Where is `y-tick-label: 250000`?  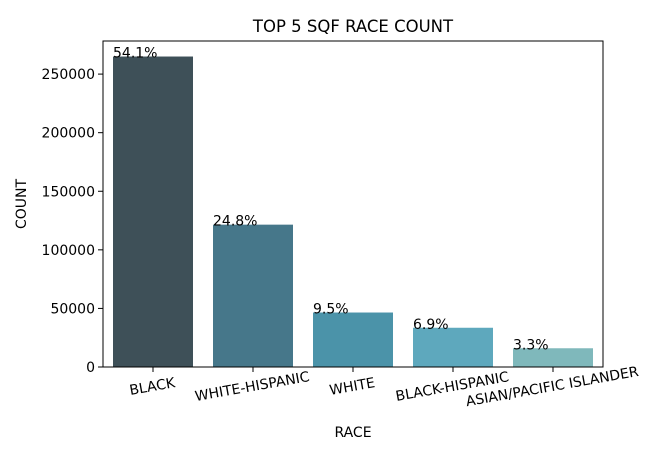 y-tick-label: 250000 is located at coordinates (68, 75).